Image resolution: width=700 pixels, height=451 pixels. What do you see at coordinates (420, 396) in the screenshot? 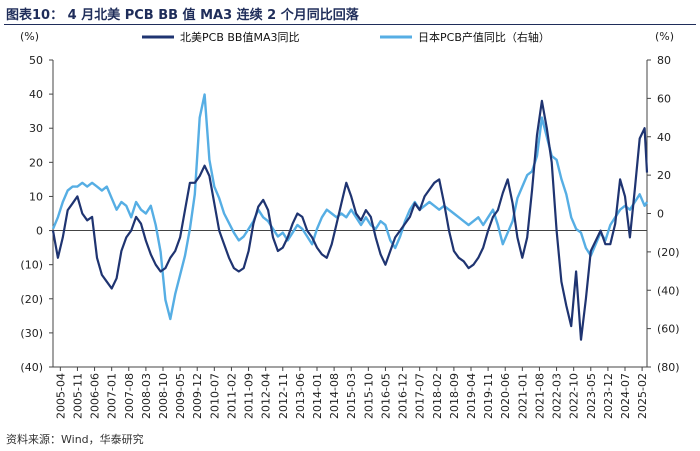
I see `x-tick-label: 2017-07` at bounding box center [420, 396].